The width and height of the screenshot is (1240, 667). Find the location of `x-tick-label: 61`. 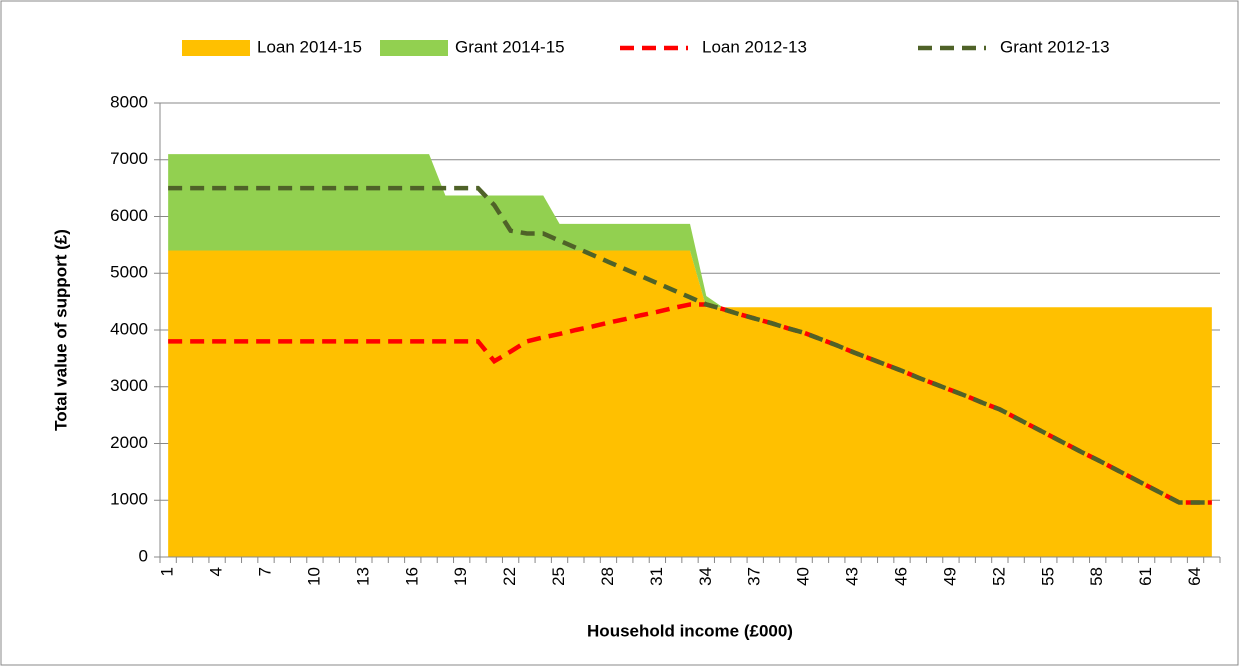

x-tick-label: 61 is located at coordinates (1145, 576).